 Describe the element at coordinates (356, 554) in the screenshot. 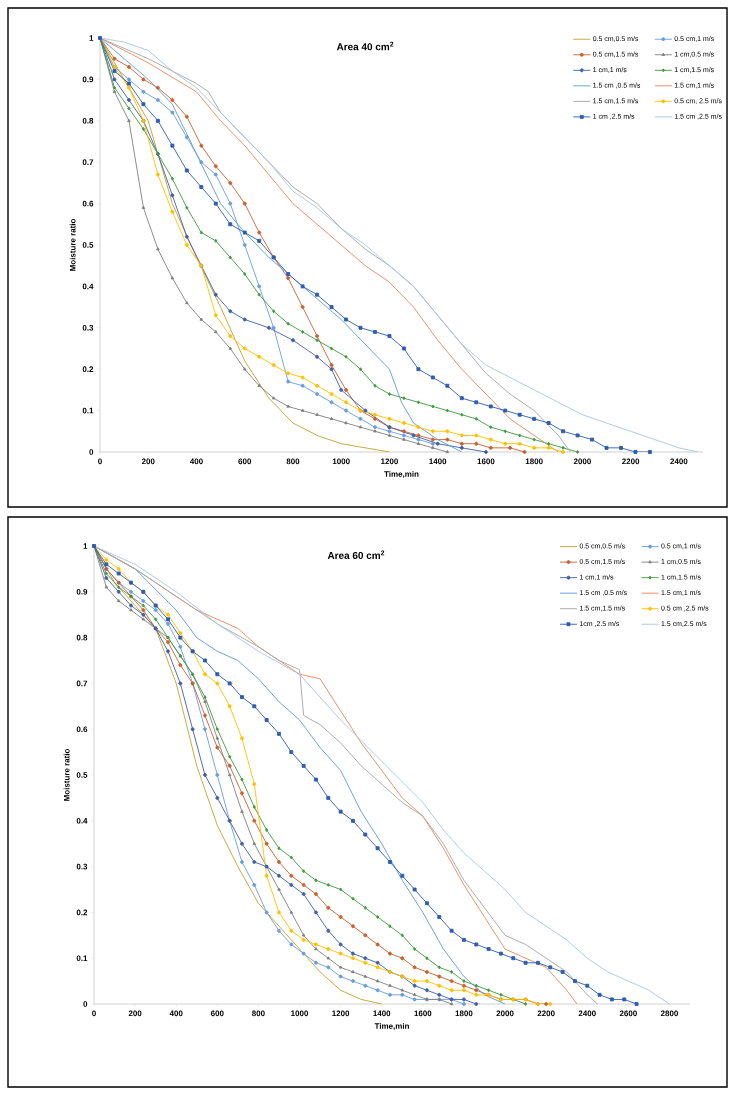

I see `chart-title: Area 60 cm$^{2}$` at that location.